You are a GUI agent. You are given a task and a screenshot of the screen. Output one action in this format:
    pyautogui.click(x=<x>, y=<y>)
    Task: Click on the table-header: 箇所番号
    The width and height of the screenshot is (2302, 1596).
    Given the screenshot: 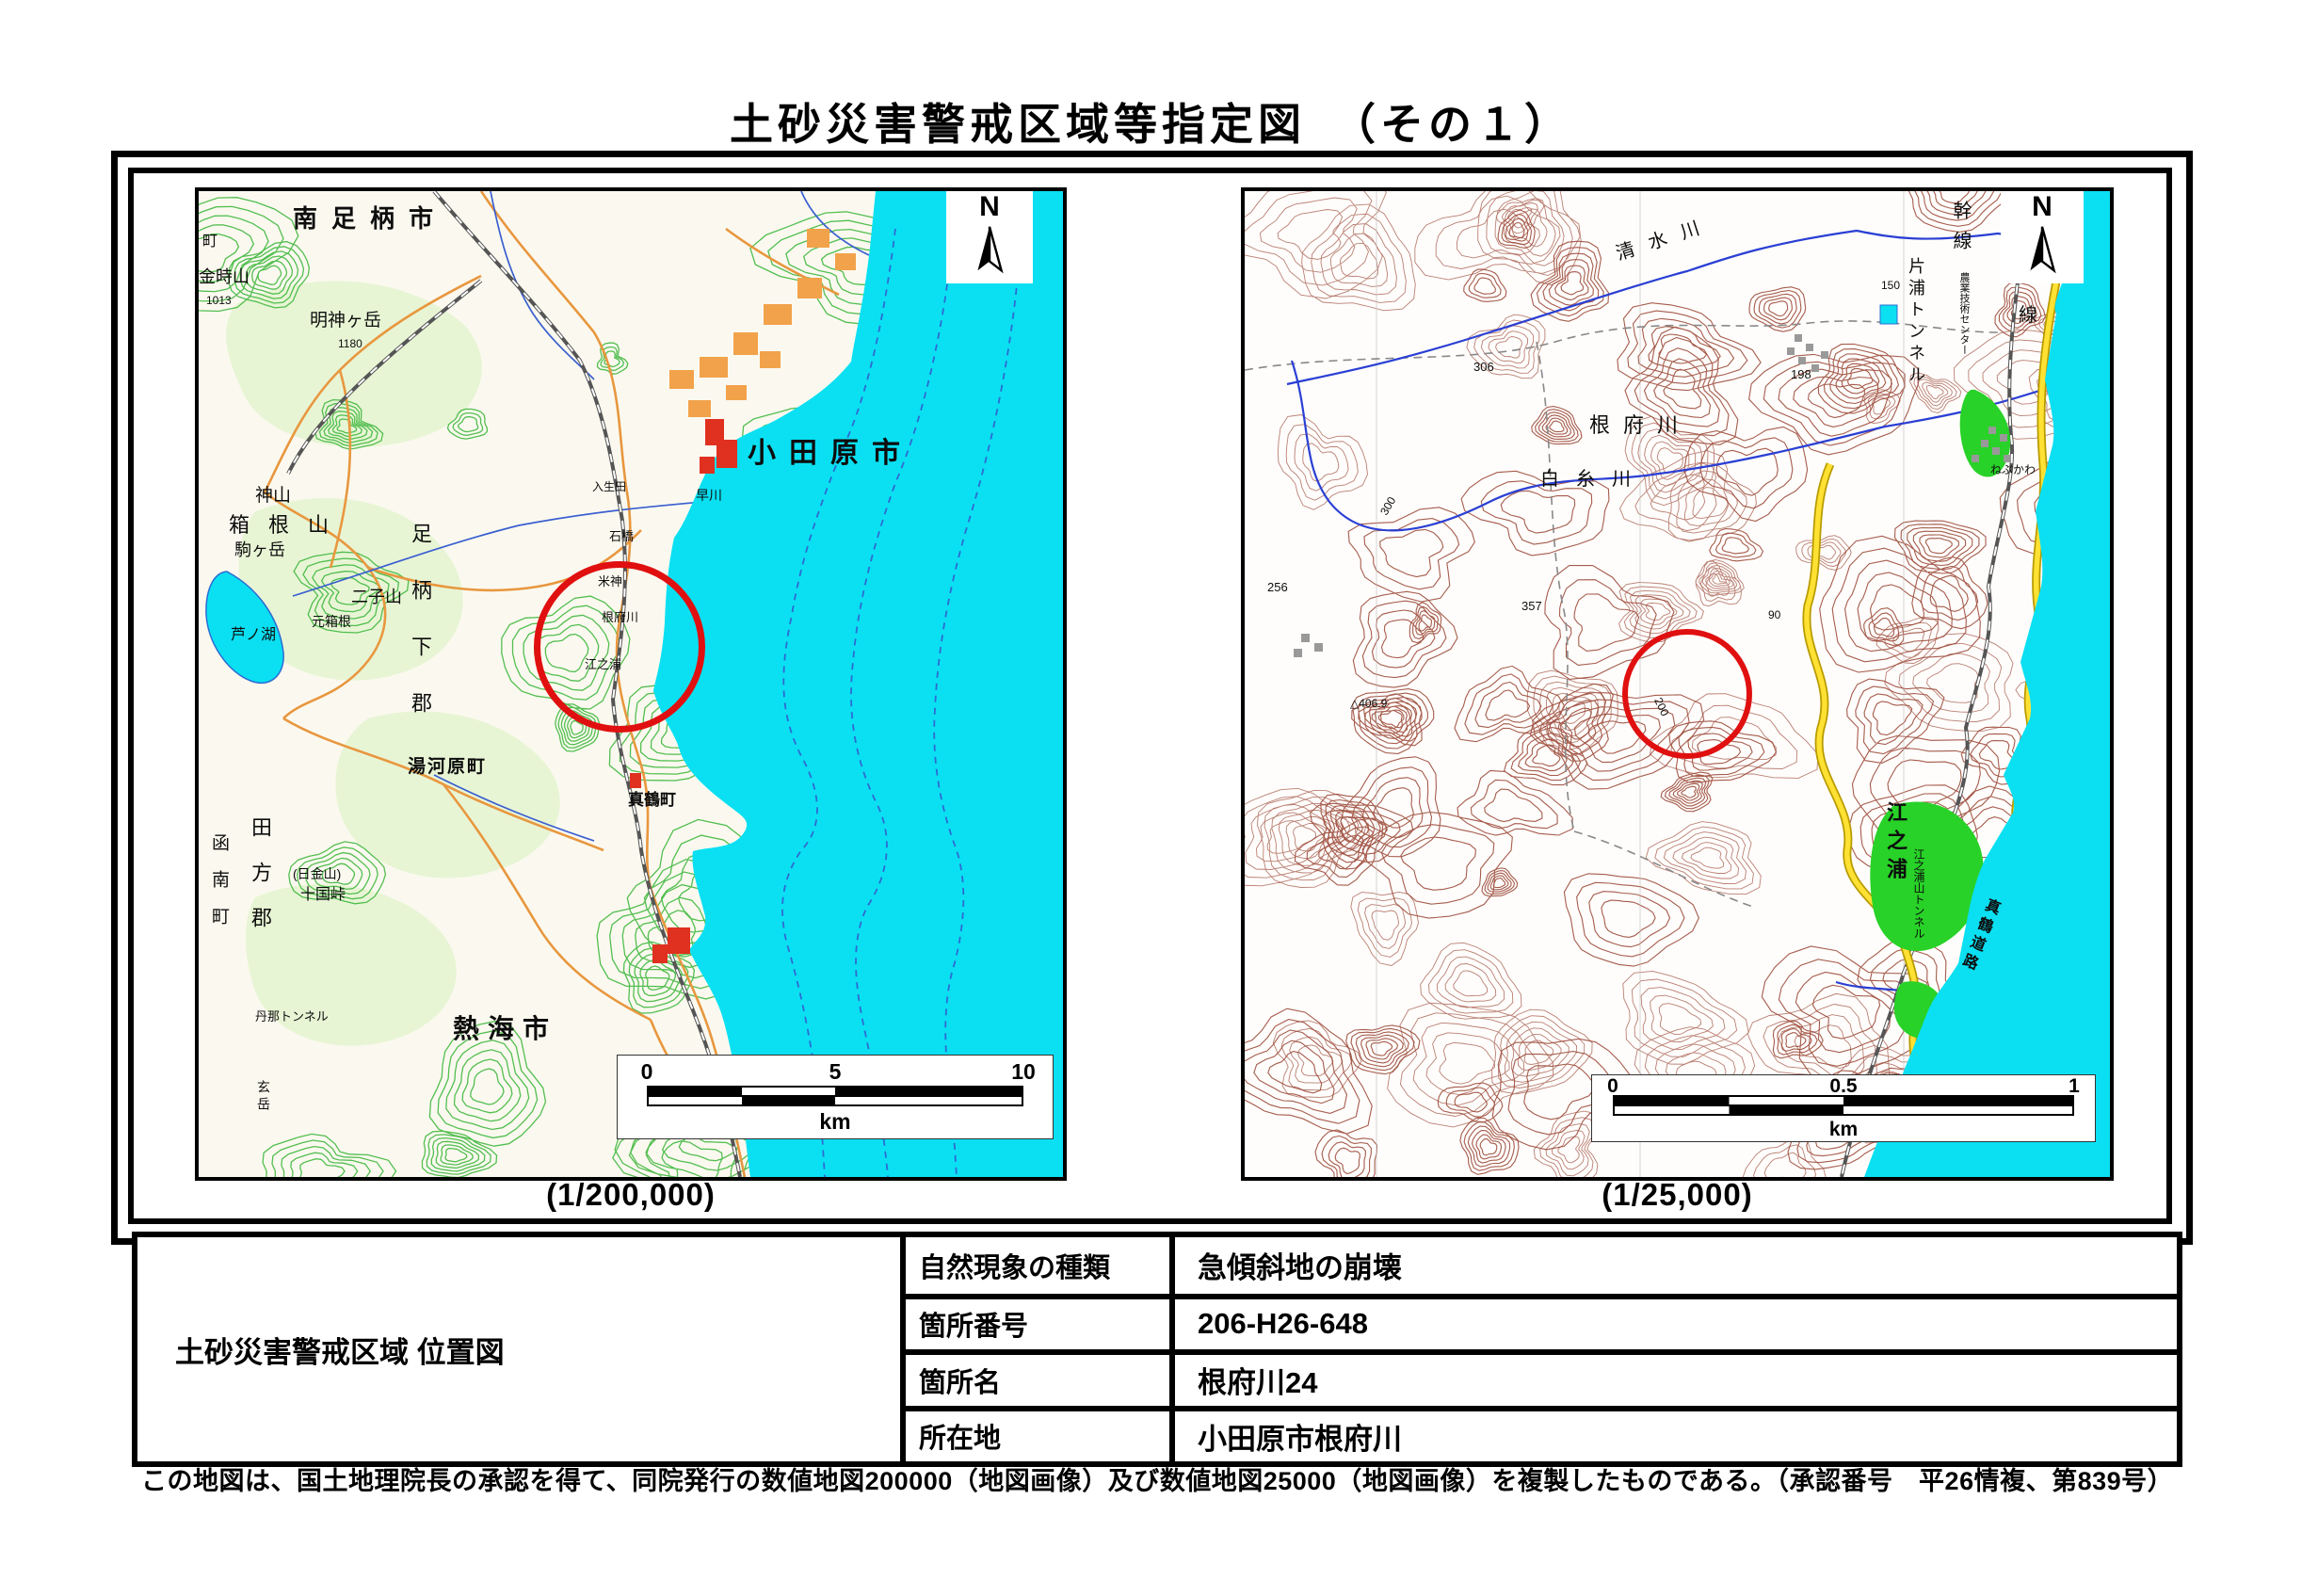 What is the action you would take?
    pyautogui.click(x=1040, y=1321)
    